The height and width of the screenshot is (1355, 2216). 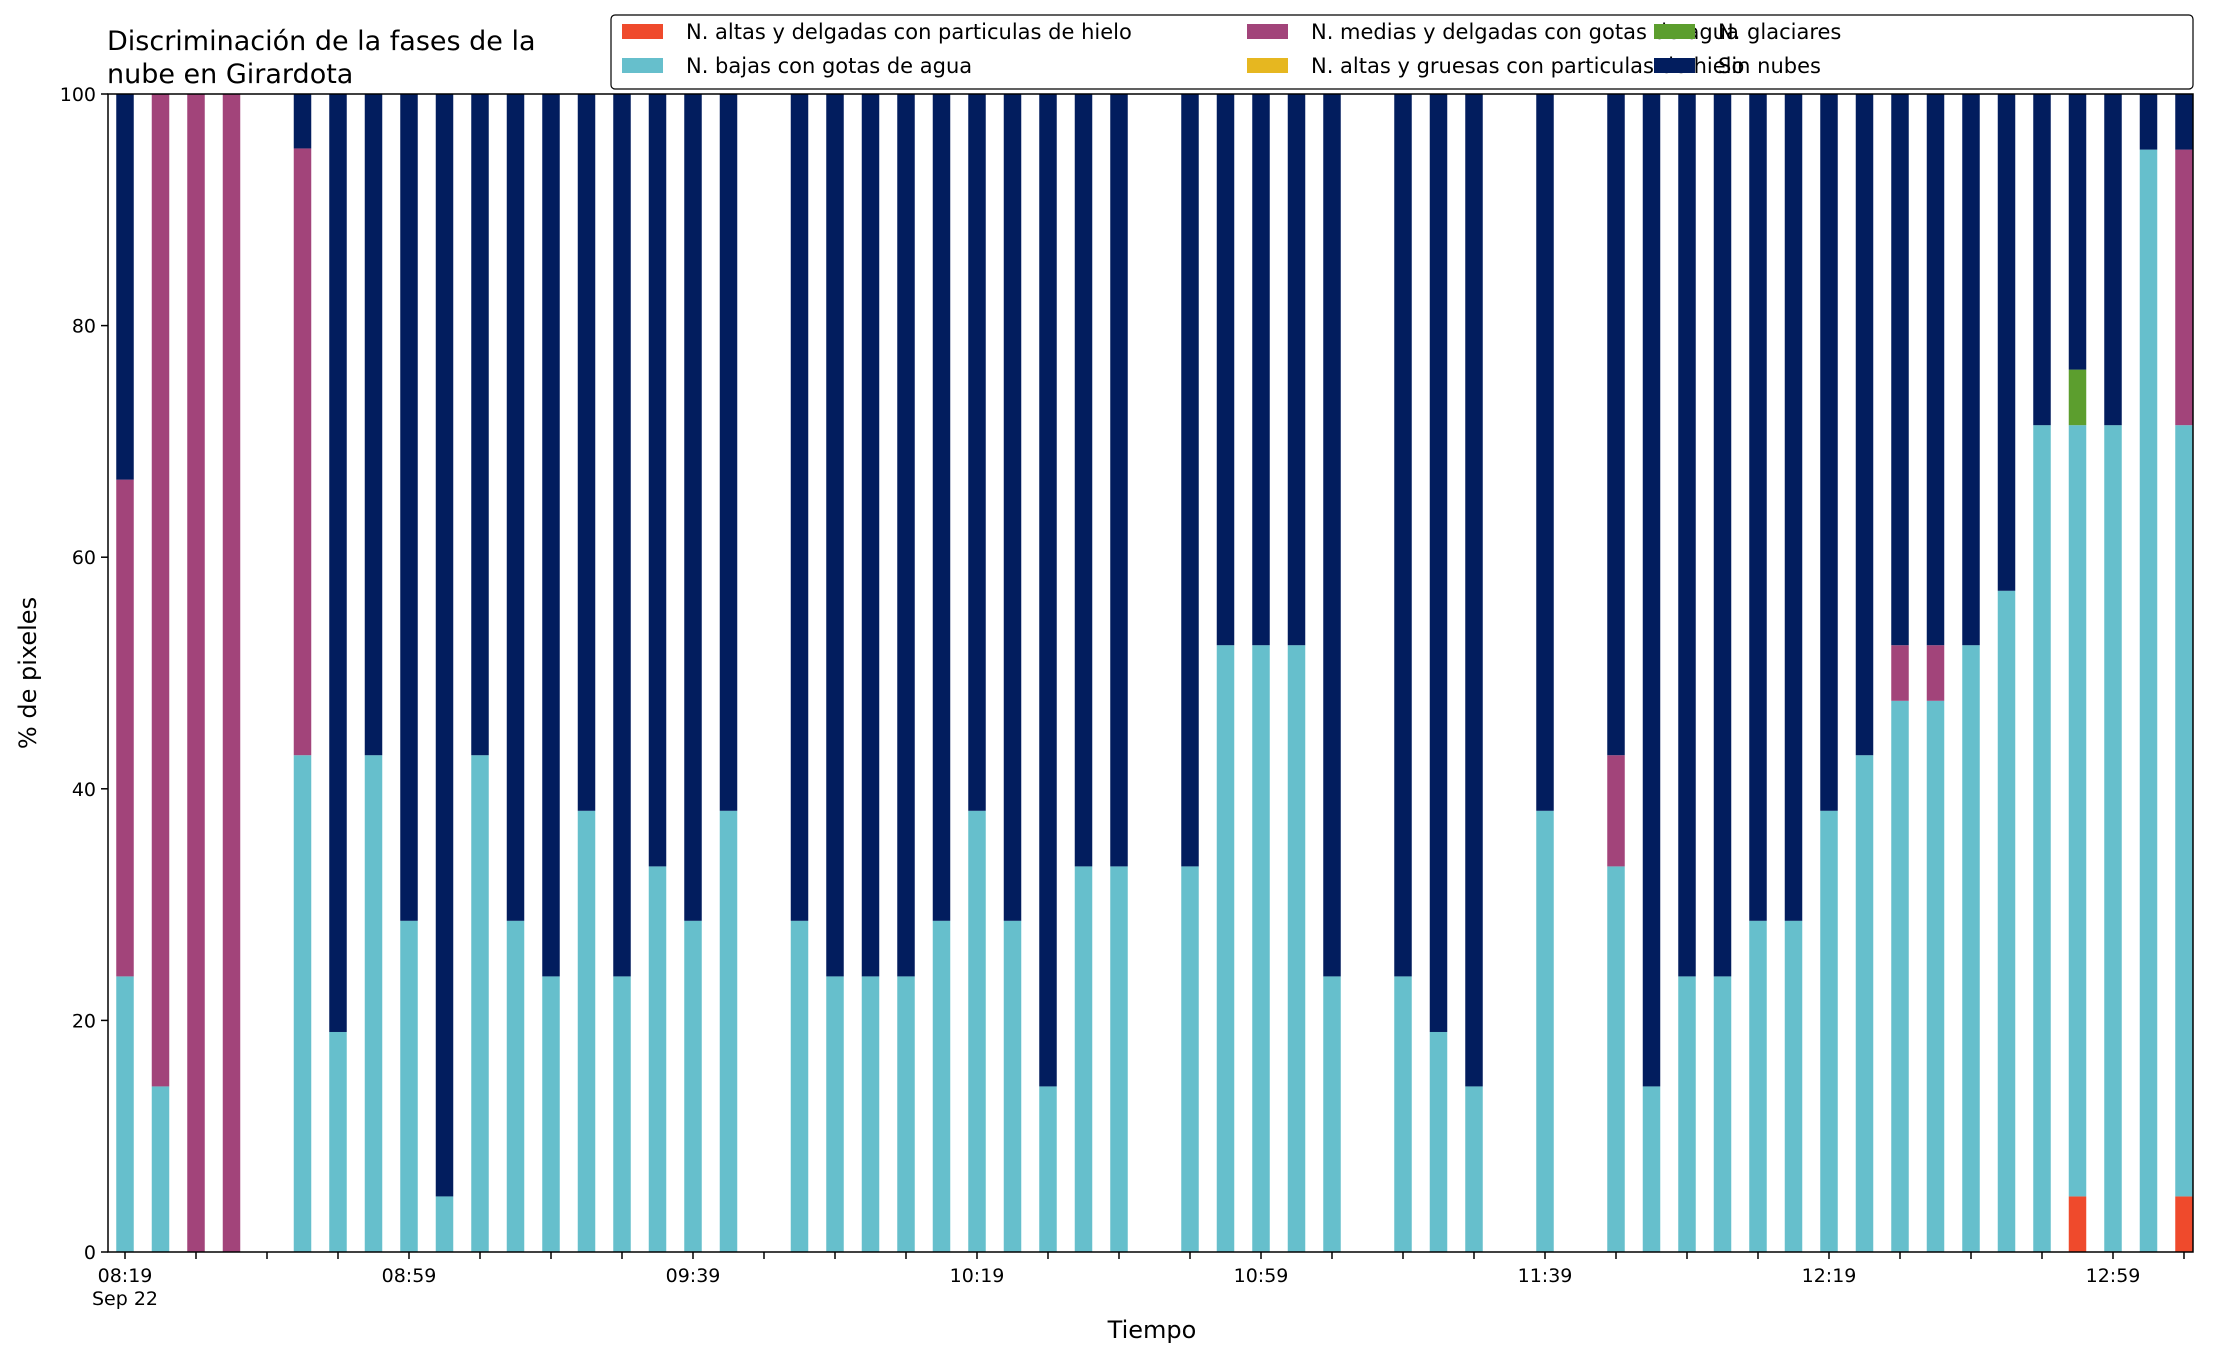 I want to click on x-tick-label: 10:19, so click(x=977, y=1276).